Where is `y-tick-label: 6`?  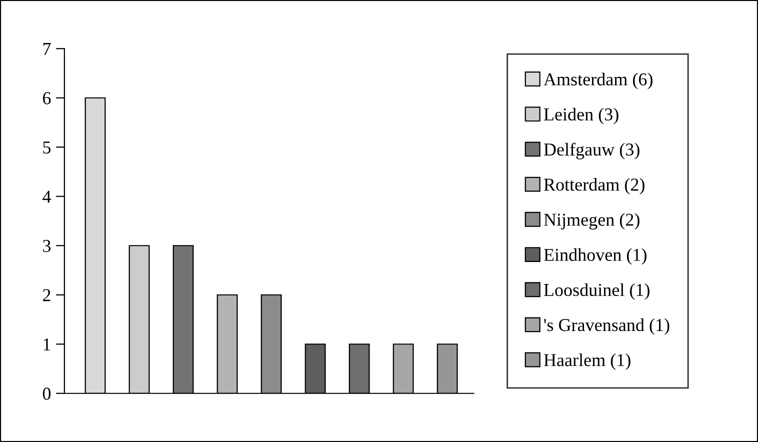
y-tick-label: 6 is located at coordinates (46, 98).